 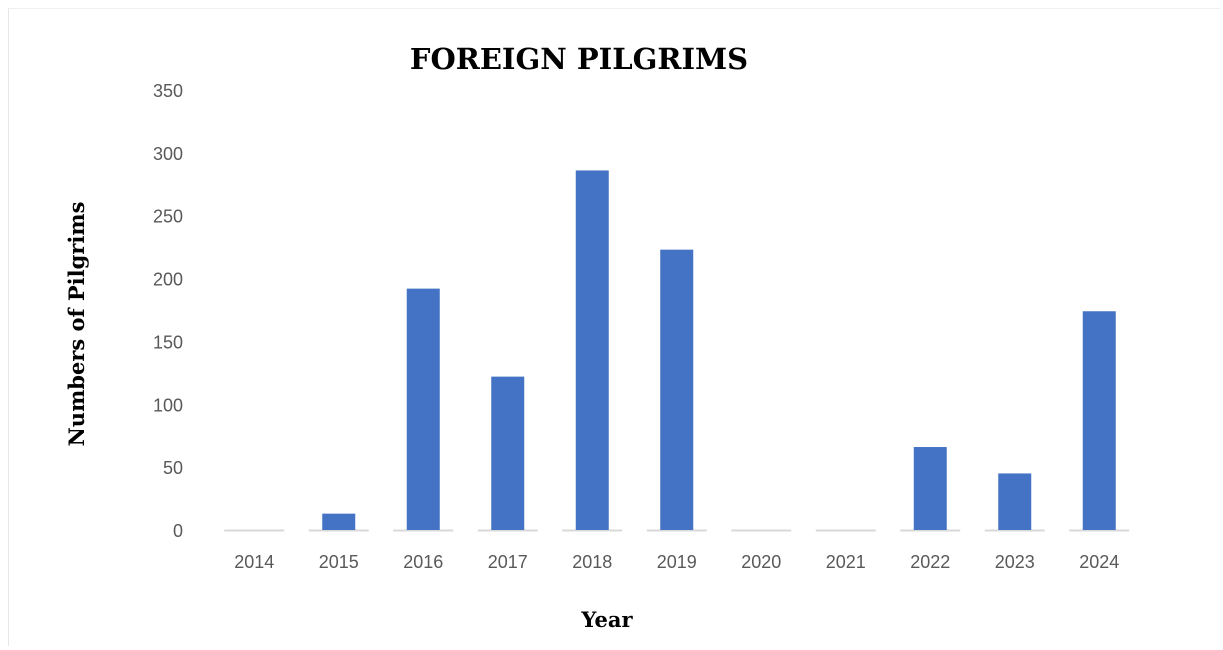 I want to click on x-tick-label: 2018, so click(x=592, y=562).